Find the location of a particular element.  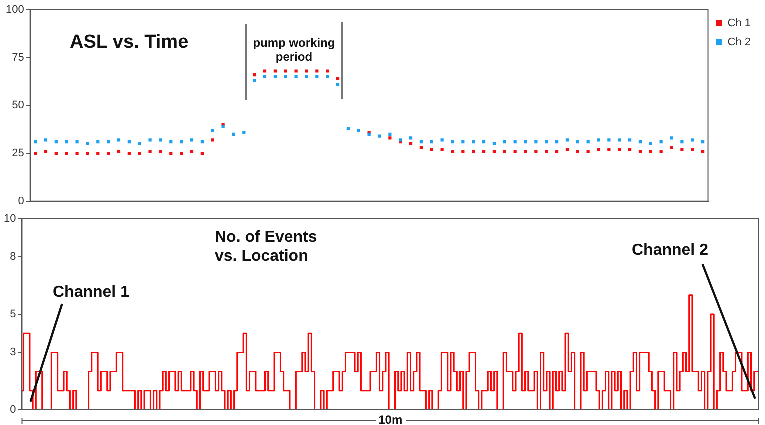

annotation: pump working period is located at coordinates (294, 50).